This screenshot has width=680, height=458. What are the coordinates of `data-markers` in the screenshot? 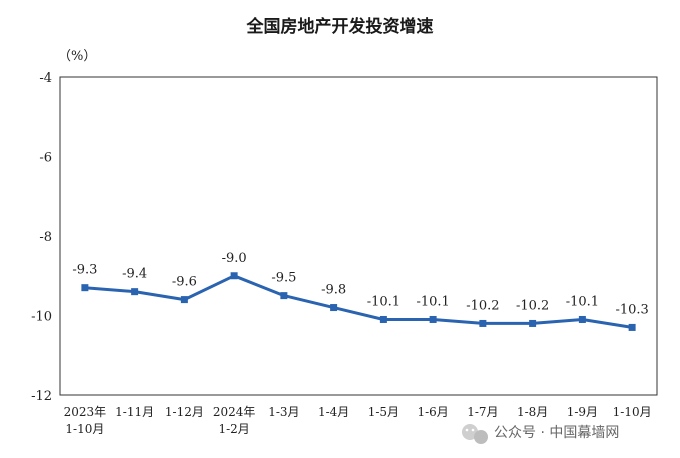 It's located at (358, 301).